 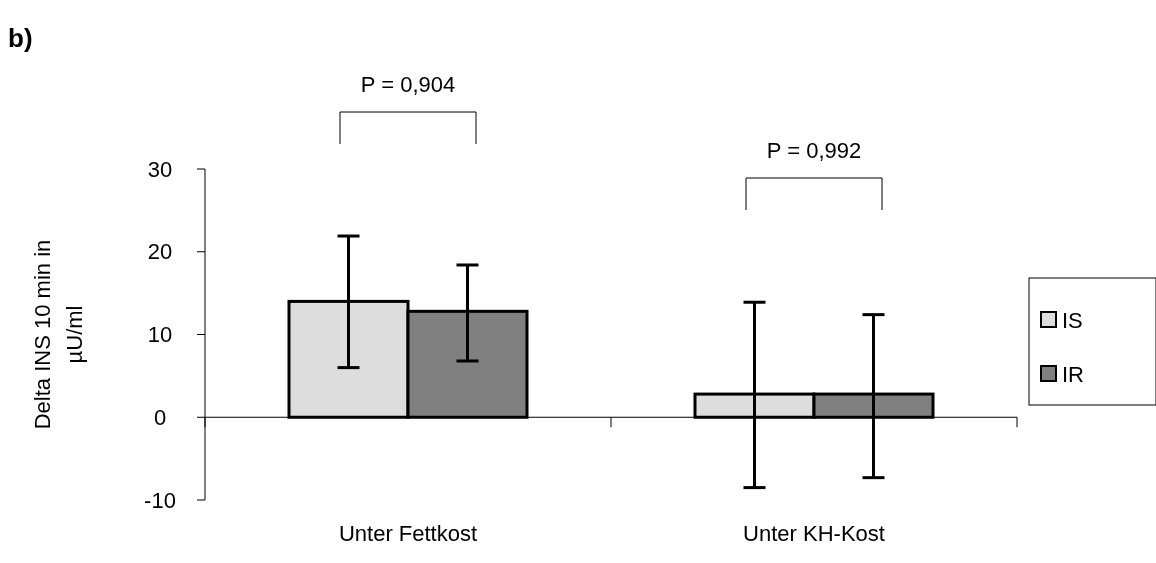 I want to click on y-tick-label: 0, so click(x=160, y=417).